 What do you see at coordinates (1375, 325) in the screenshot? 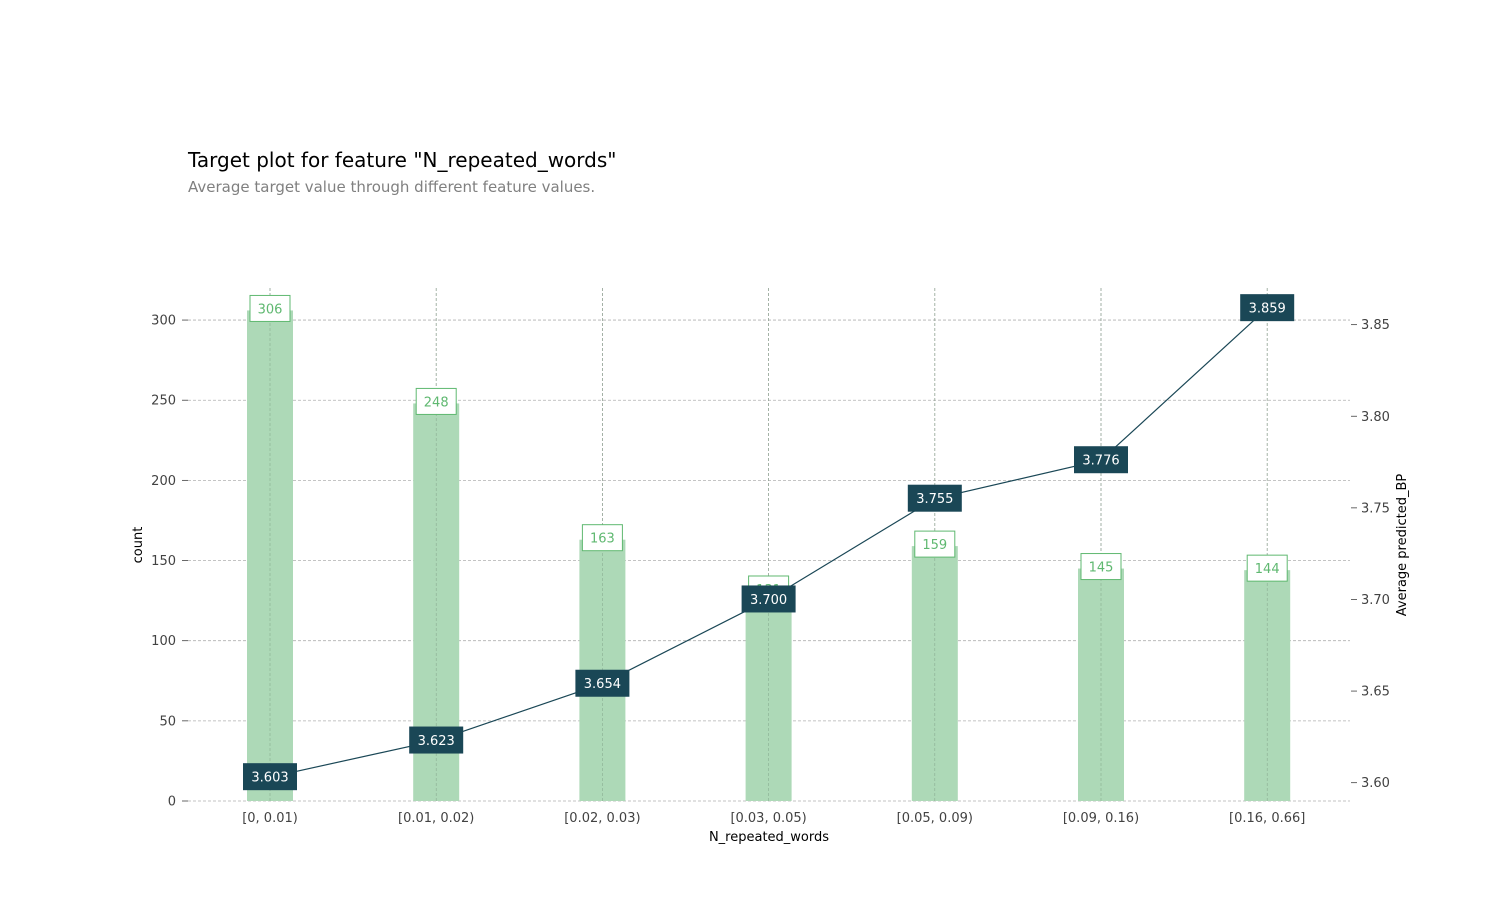
I see `y2-tick-label: 3.85` at bounding box center [1375, 325].